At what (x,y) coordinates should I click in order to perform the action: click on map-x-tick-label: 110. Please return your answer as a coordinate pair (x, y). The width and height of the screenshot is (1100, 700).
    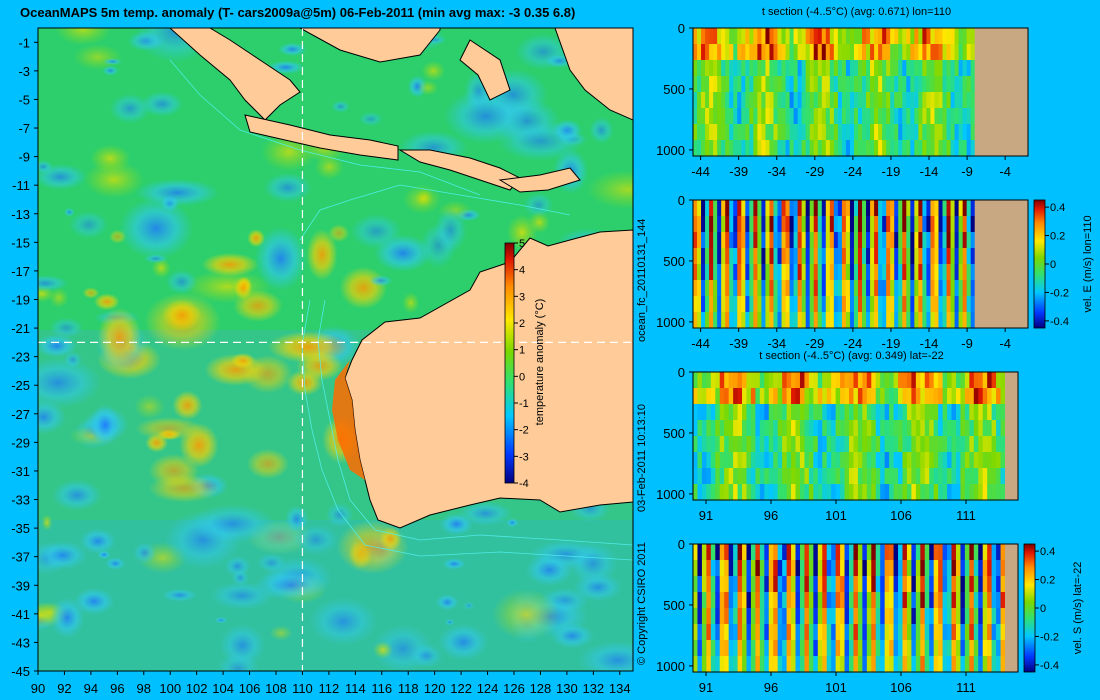
    Looking at the image, I should click on (302, 688).